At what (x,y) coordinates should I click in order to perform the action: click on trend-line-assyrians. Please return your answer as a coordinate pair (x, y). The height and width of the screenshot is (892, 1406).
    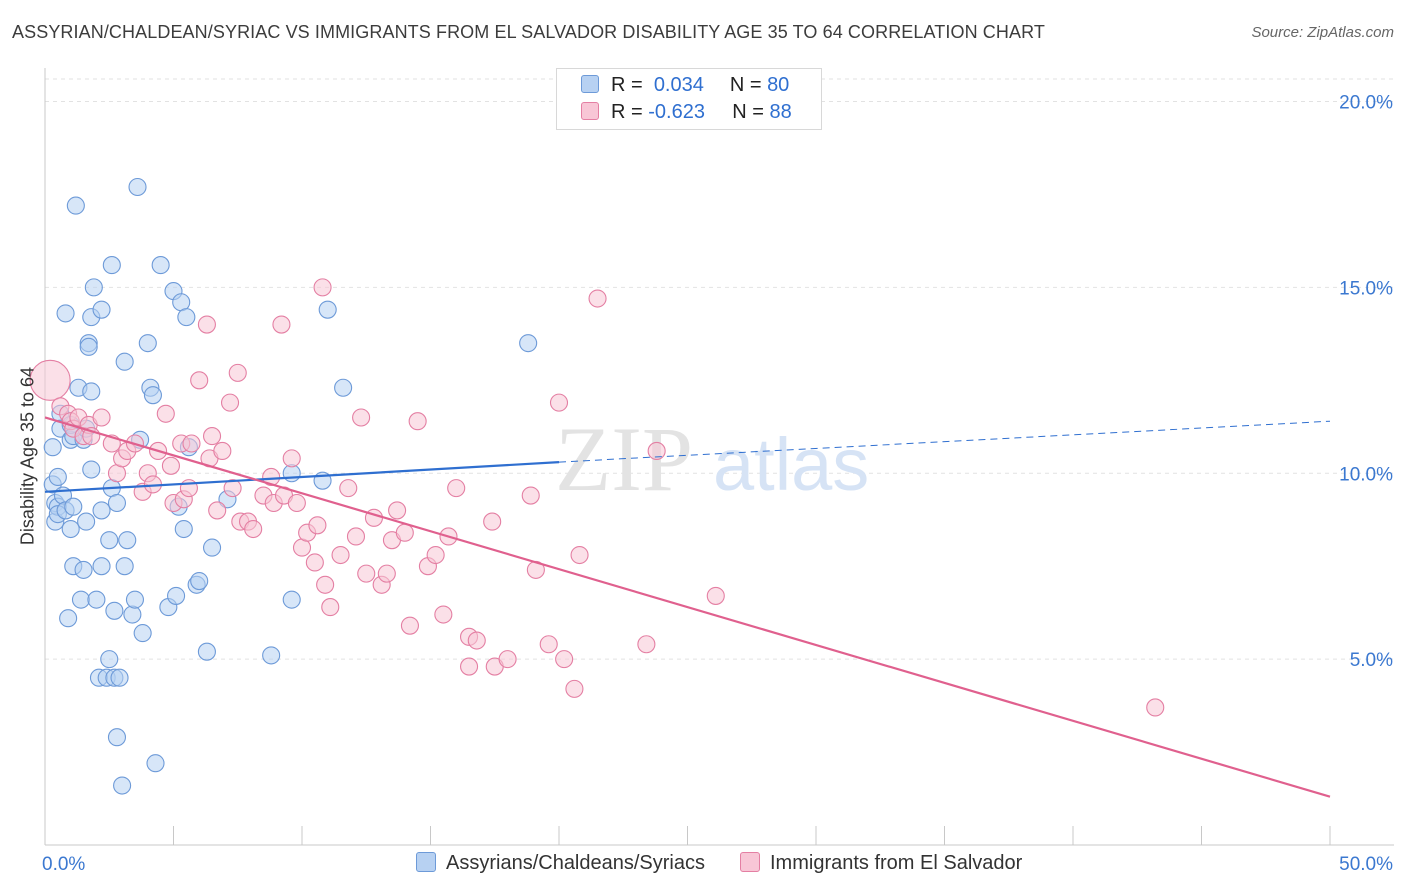
    Looking at the image, I should click on (302, 476).